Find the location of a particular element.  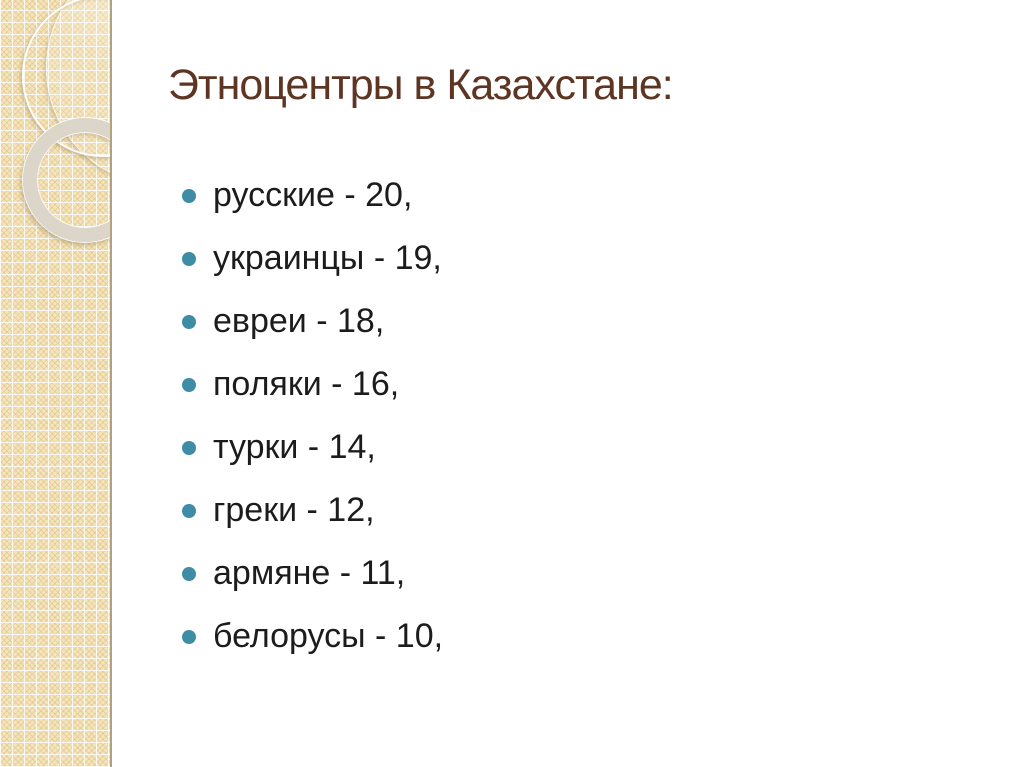

list-item: армяне - 11, is located at coordinates (277, 573).